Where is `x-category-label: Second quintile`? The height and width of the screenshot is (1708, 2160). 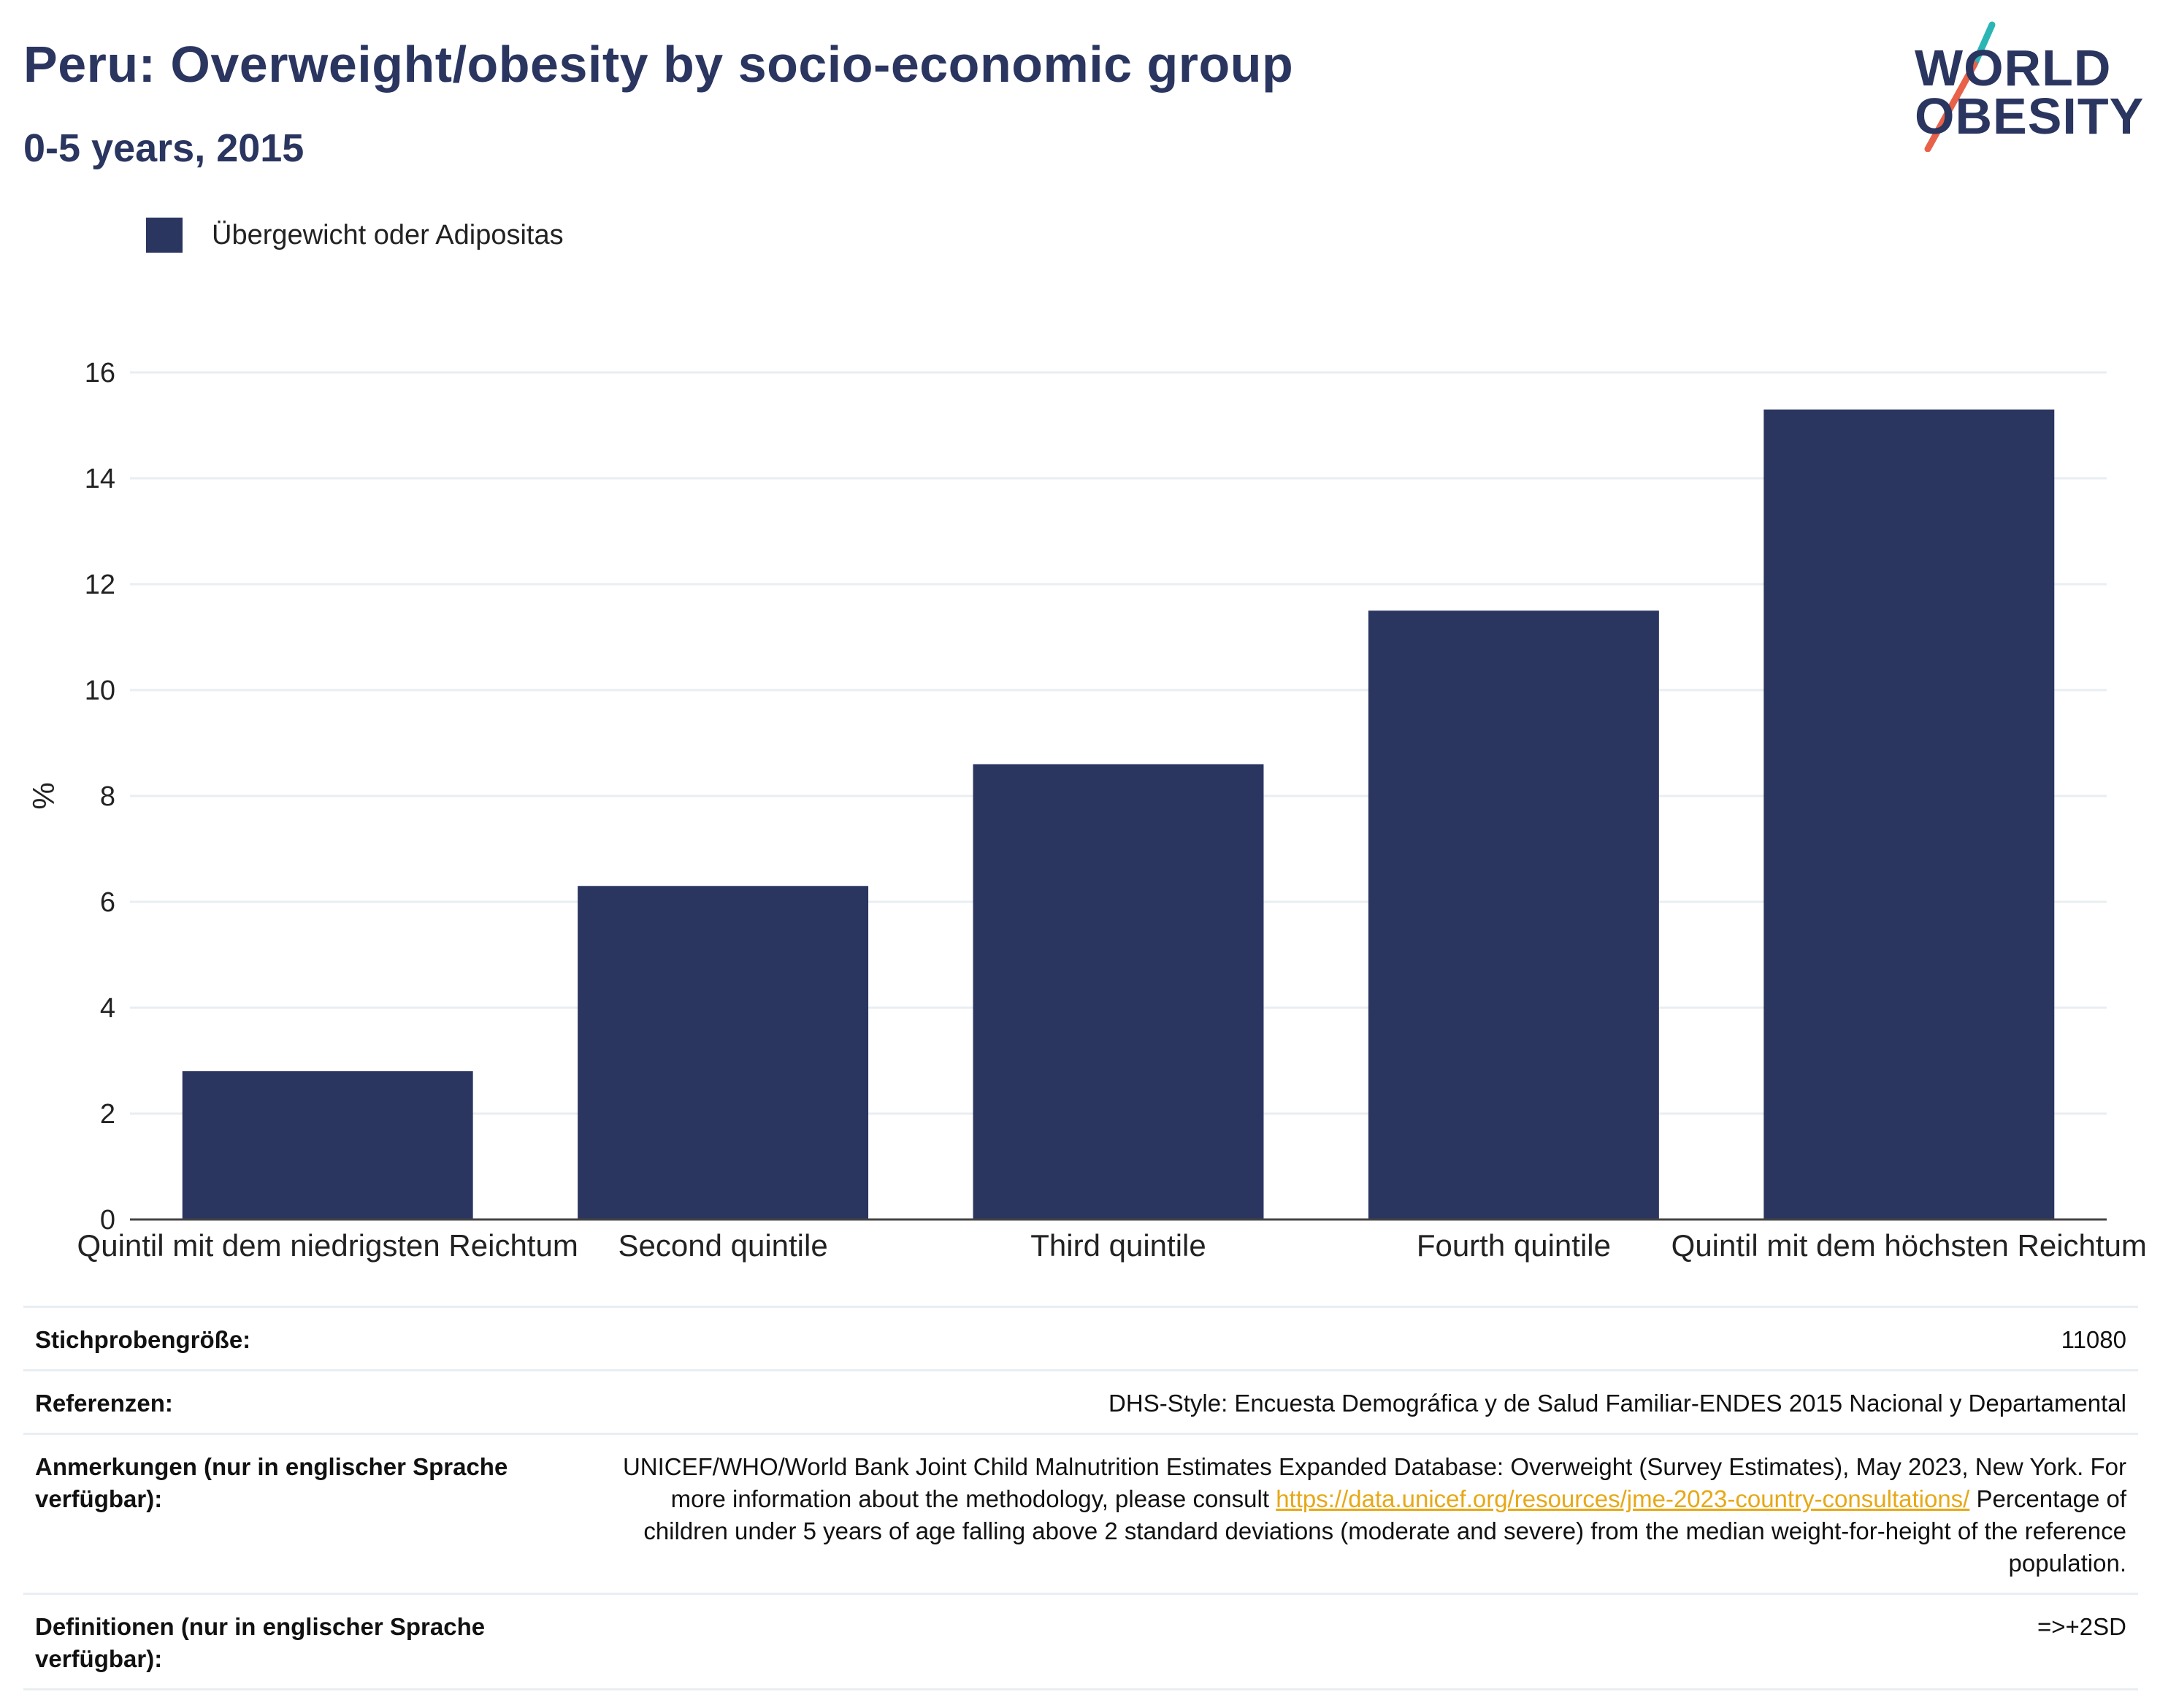
x-category-label: Second quintile is located at coordinates (722, 1245).